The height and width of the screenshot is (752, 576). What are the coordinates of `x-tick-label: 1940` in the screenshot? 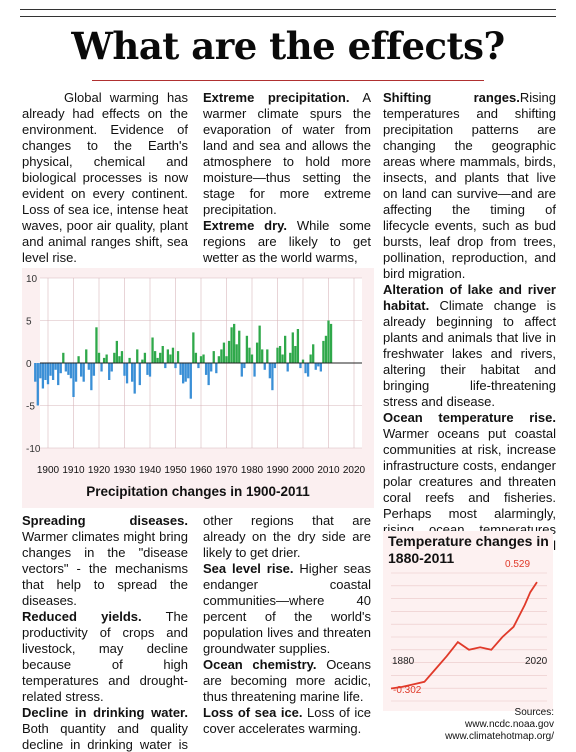 It's located at (150, 470).